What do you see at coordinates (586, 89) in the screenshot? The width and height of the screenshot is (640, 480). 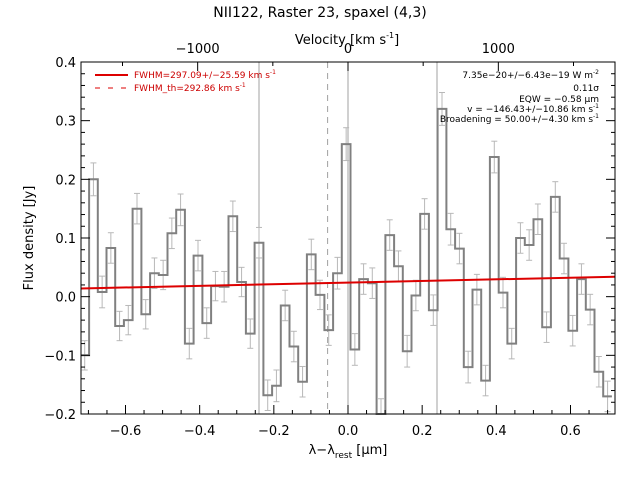 I see `annotation-sigma: 0.11σ` at bounding box center [586, 89].